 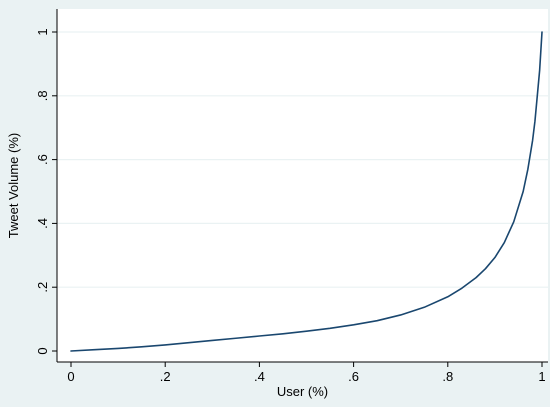 What do you see at coordinates (42, 31) in the screenshot?
I see `y-tick-label: 1` at bounding box center [42, 31].